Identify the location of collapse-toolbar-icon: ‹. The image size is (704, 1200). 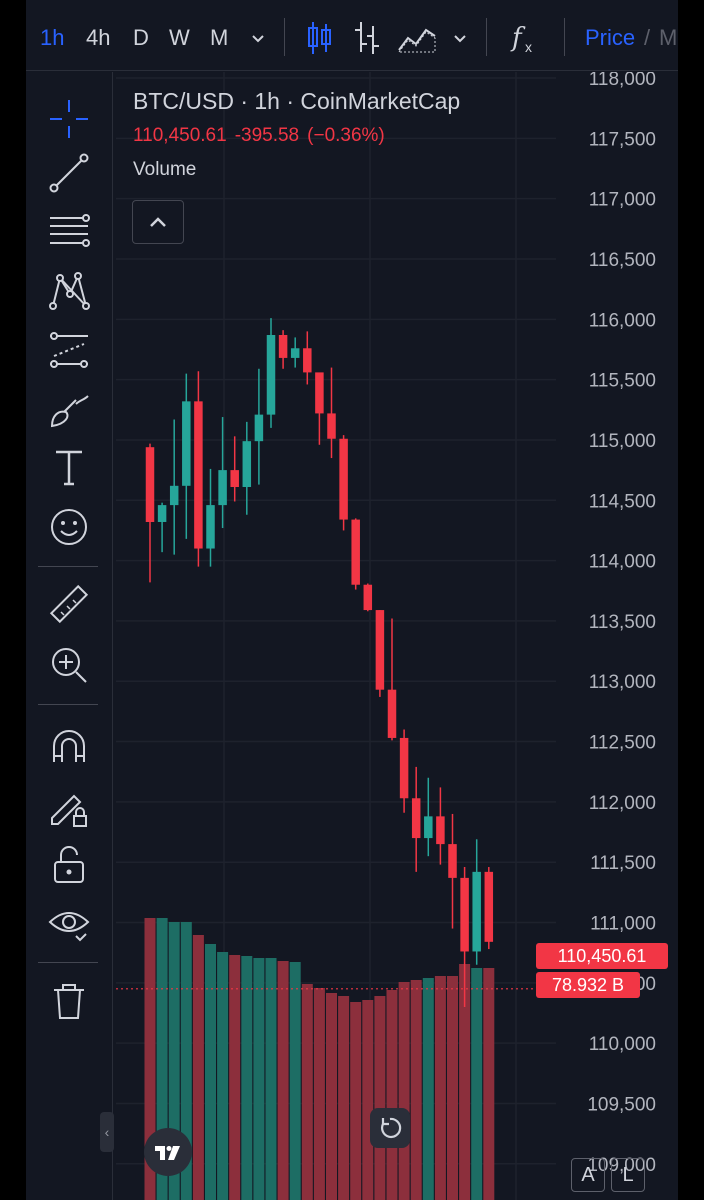
(107, 1132).